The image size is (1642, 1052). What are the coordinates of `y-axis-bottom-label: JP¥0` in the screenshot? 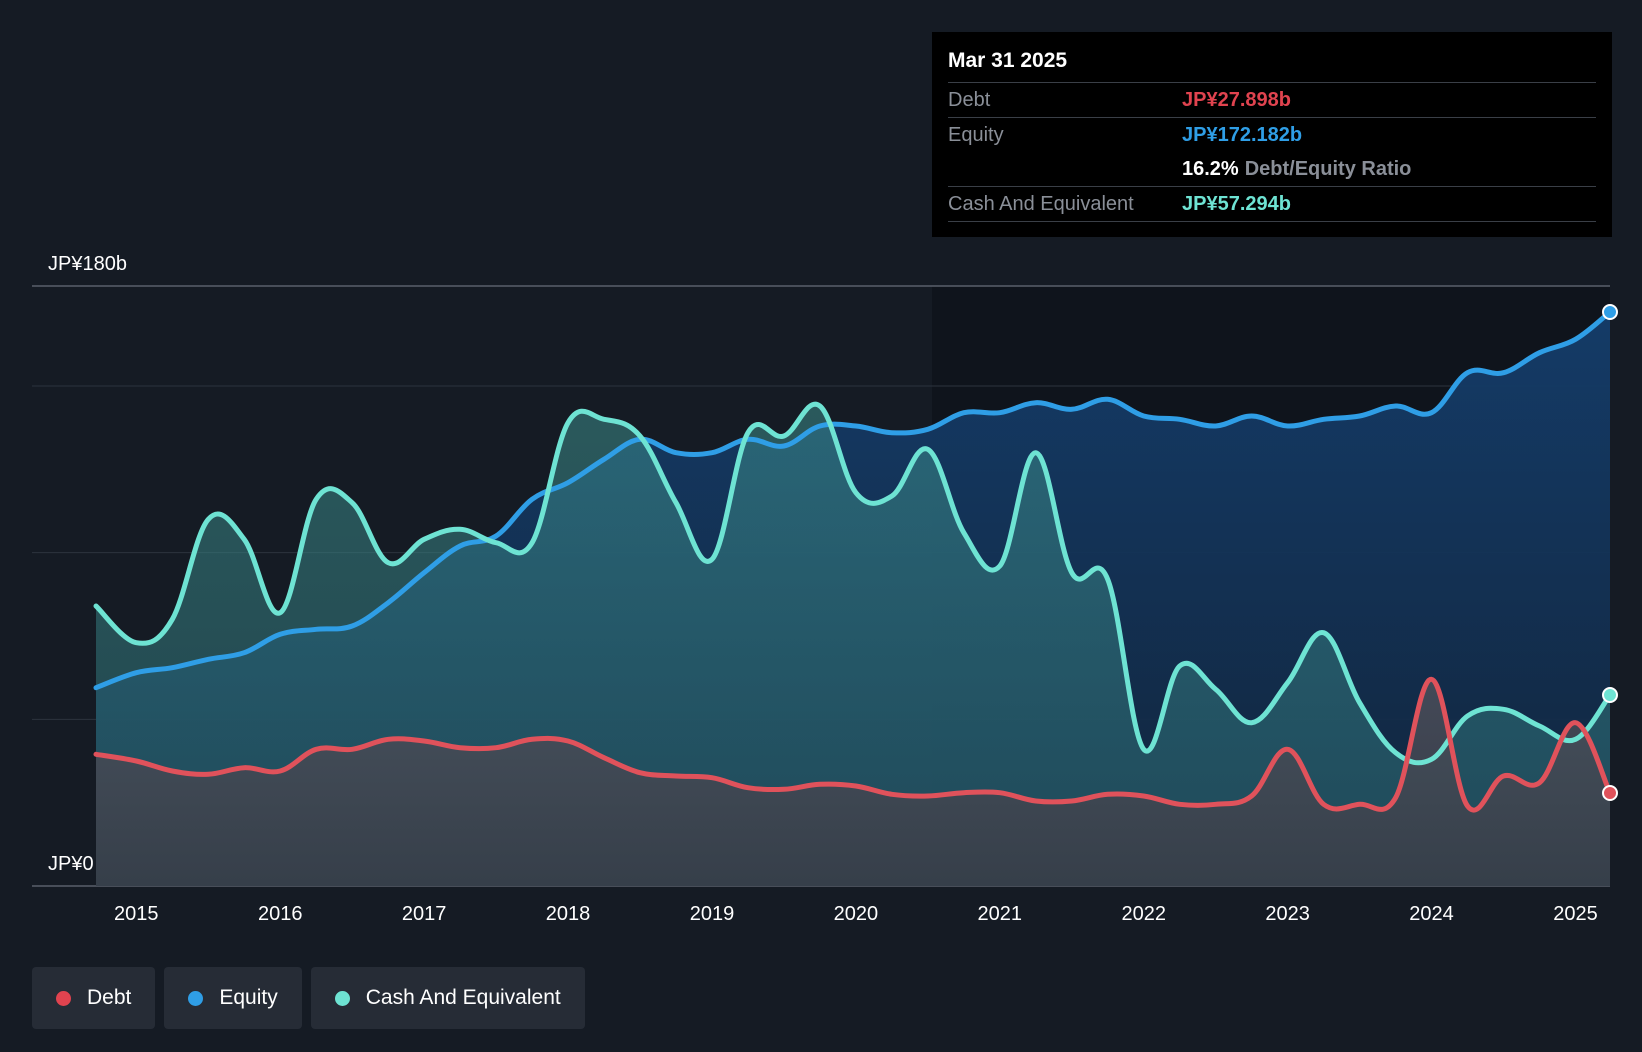 It's located at (71, 864).